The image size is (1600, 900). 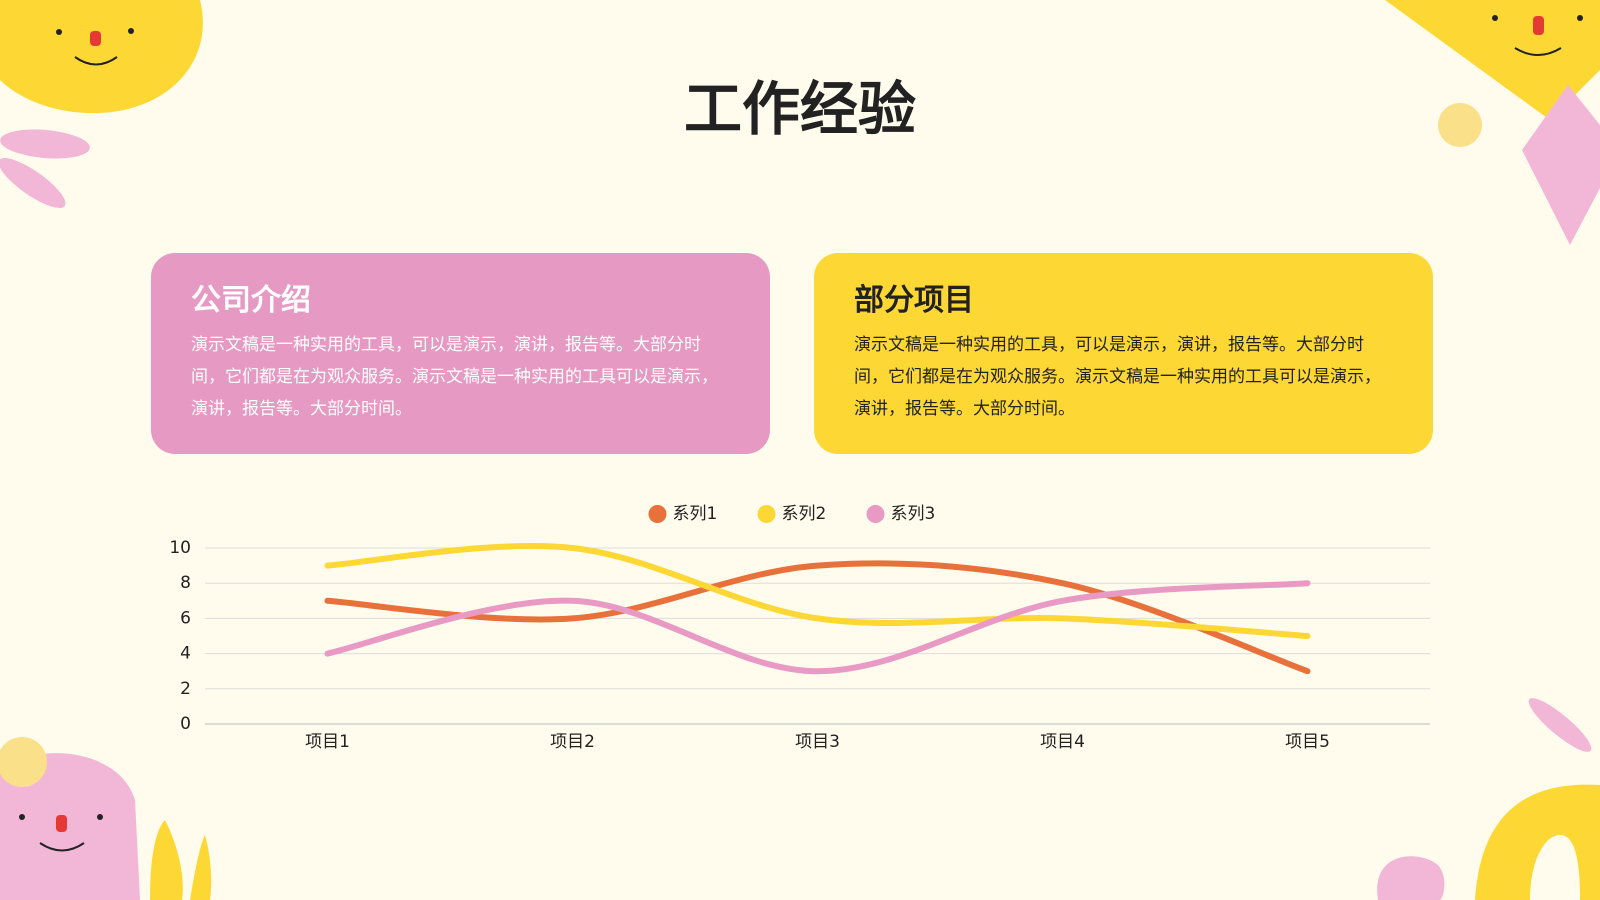 What do you see at coordinates (185, 654) in the screenshot?
I see `y-tick-label: 4` at bounding box center [185, 654].